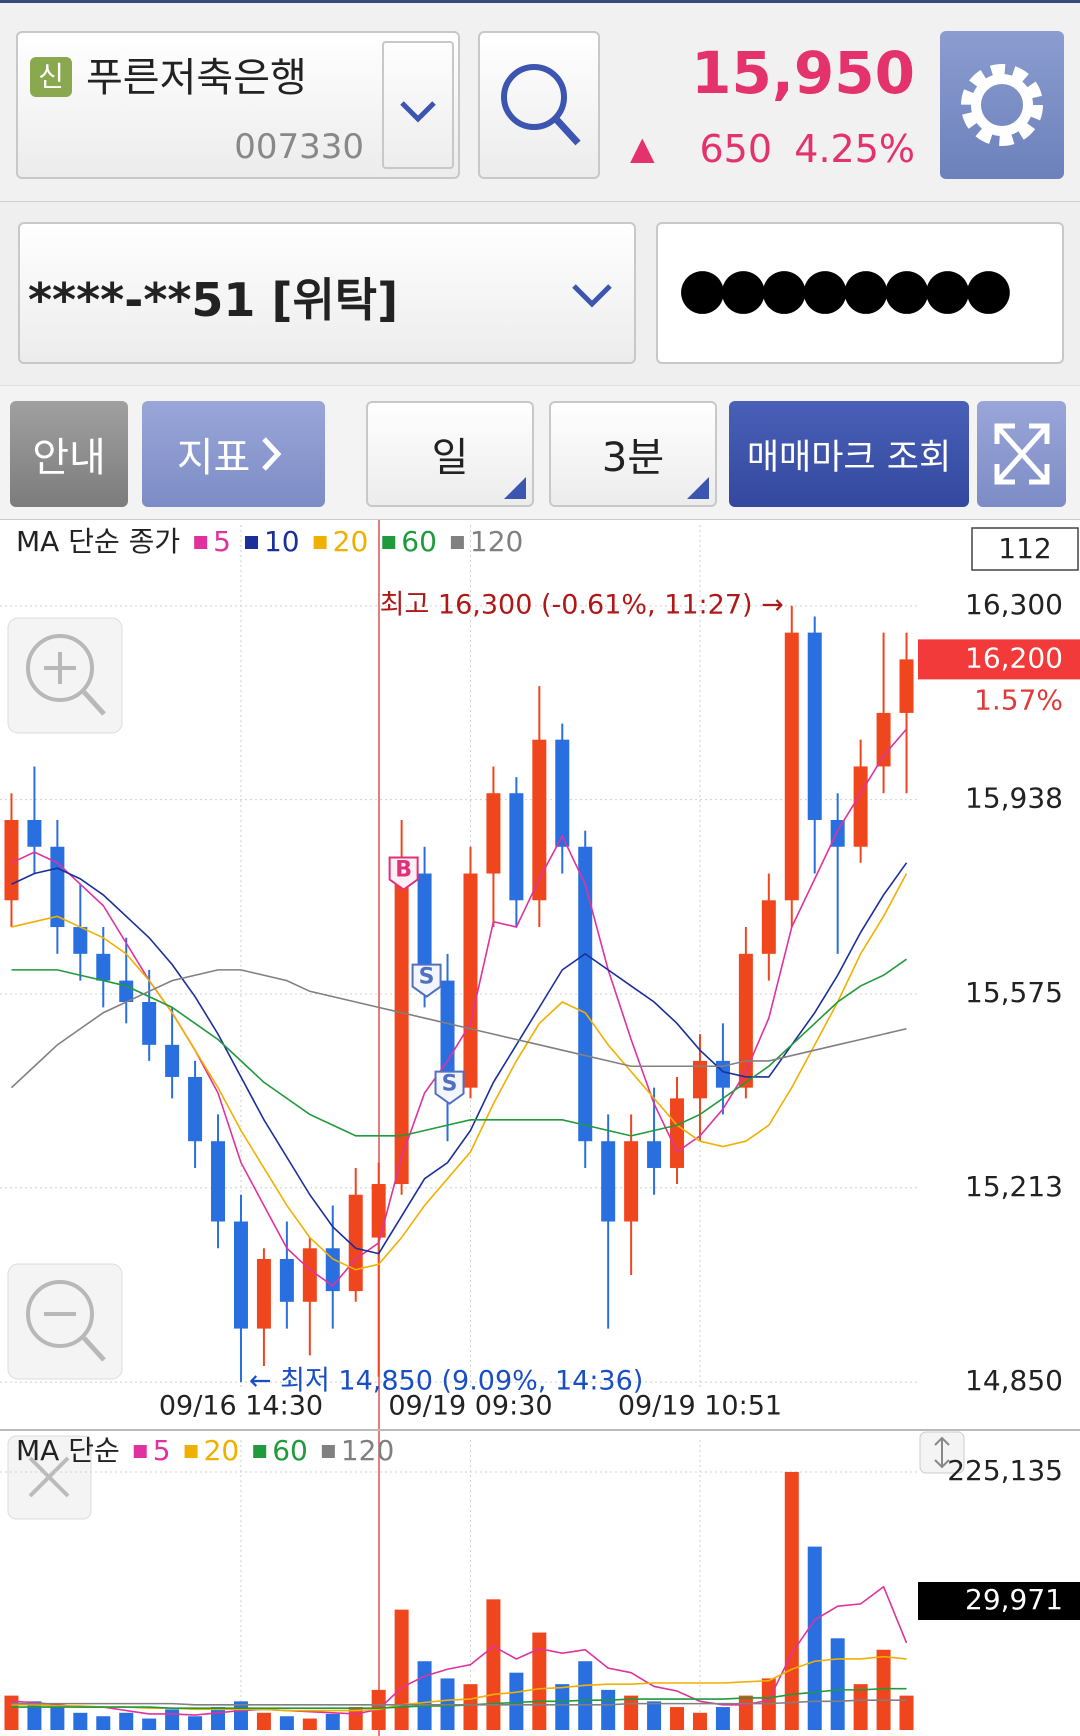  I want to click on y-tick-label: 14,850, so click(1014, 1380).